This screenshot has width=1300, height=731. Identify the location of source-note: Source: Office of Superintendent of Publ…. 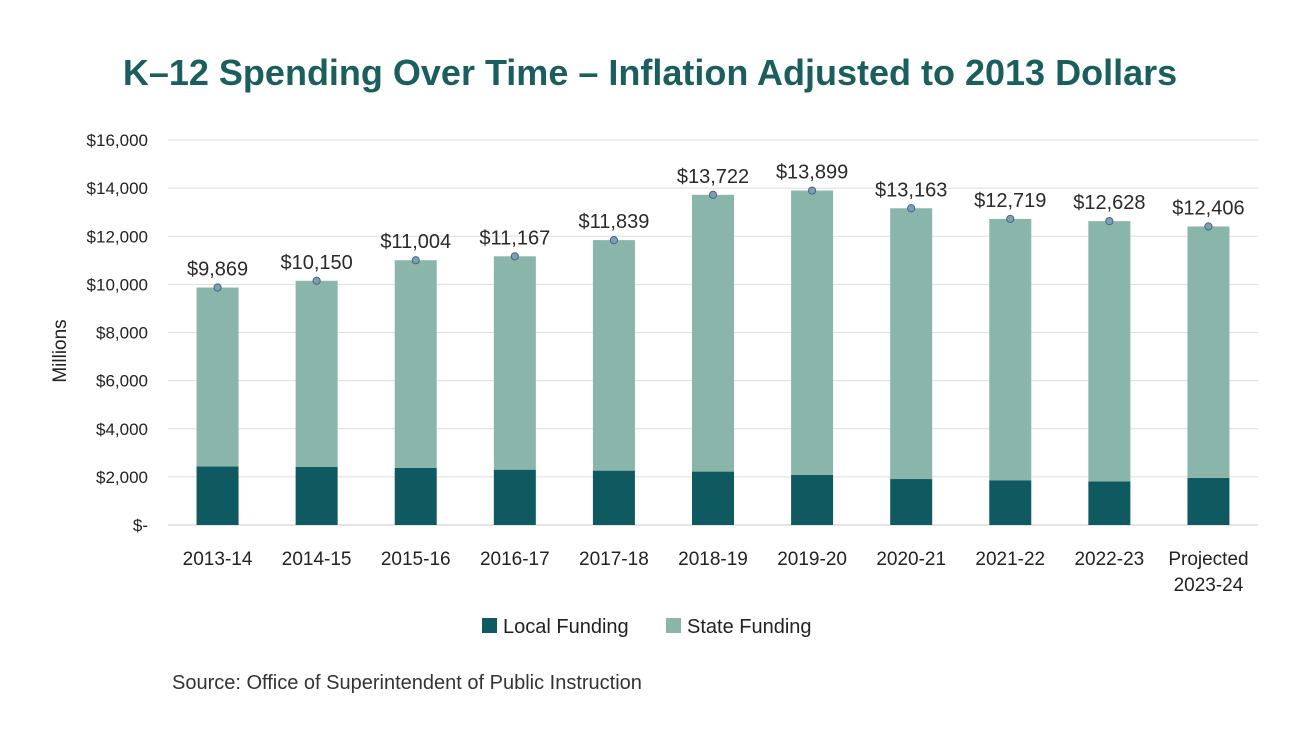
(407, 683).